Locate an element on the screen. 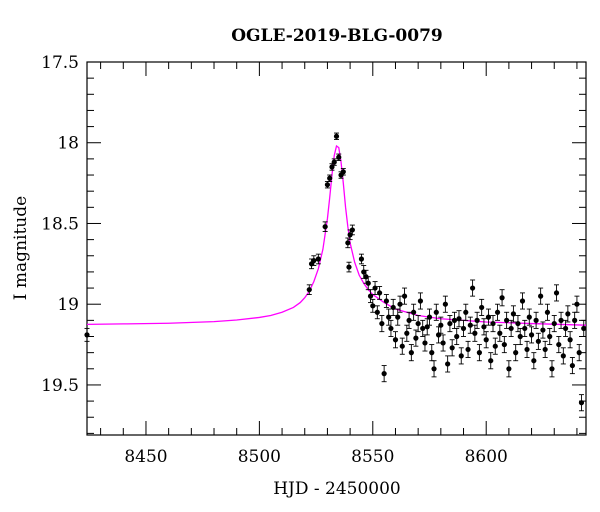  y-tick-label: 17.5 is located at coordinates (60, 63).